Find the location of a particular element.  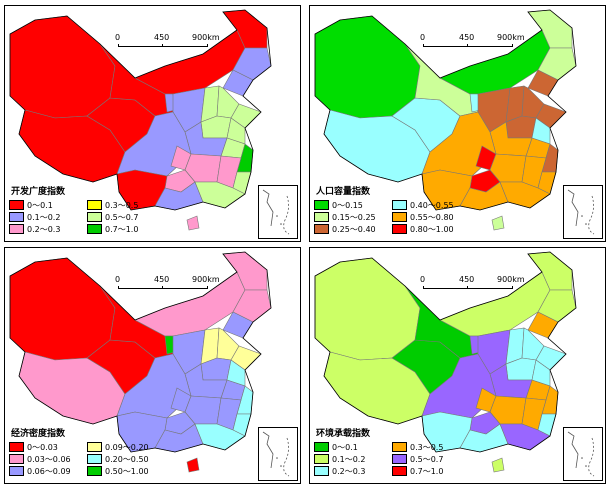

legend-label: 0.55～0.80 is located at coordinates (432, 217).